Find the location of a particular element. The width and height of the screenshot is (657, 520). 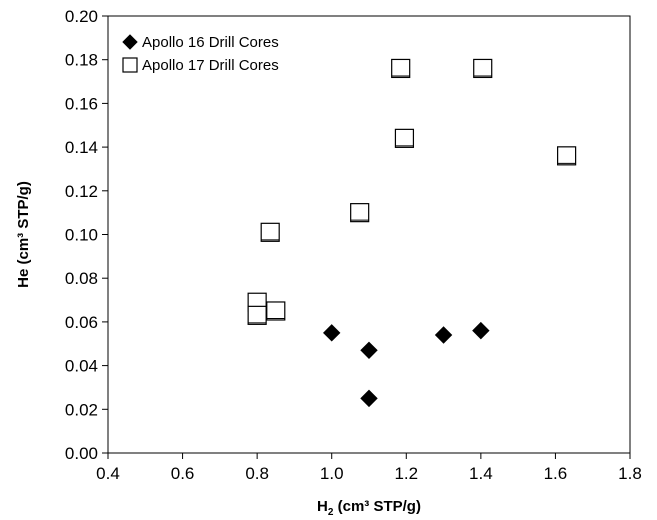

y-axis-title: He (cm³ STP/g) is located at coordinates (23, 234).